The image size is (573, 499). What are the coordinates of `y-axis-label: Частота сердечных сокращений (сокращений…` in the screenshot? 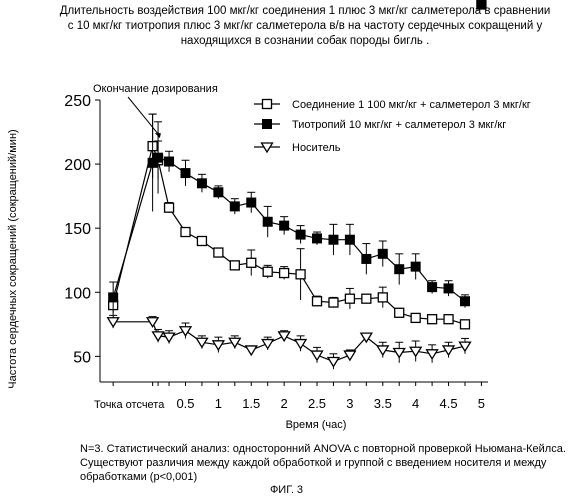 It's located at (13, 258).